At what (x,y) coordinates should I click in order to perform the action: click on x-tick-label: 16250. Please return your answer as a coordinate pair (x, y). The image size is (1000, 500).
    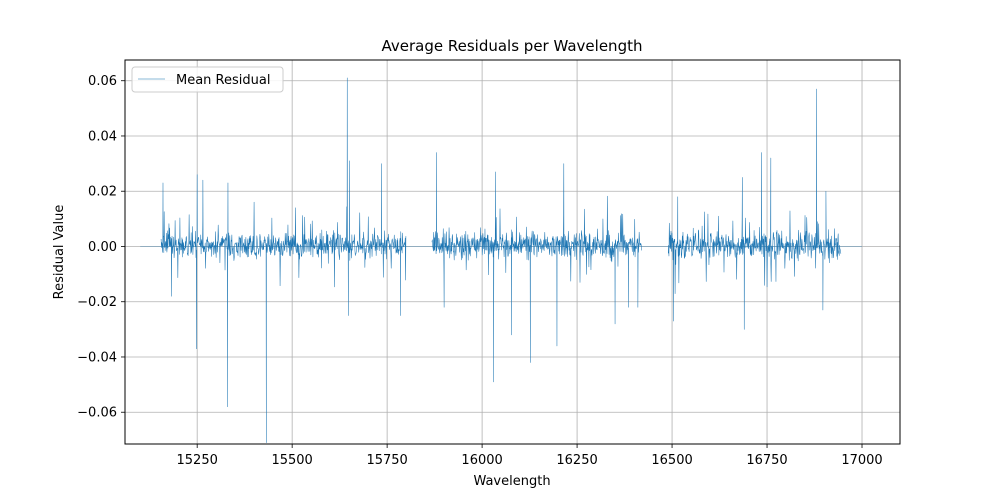
    Looking at the image, I should click on (576, 460).